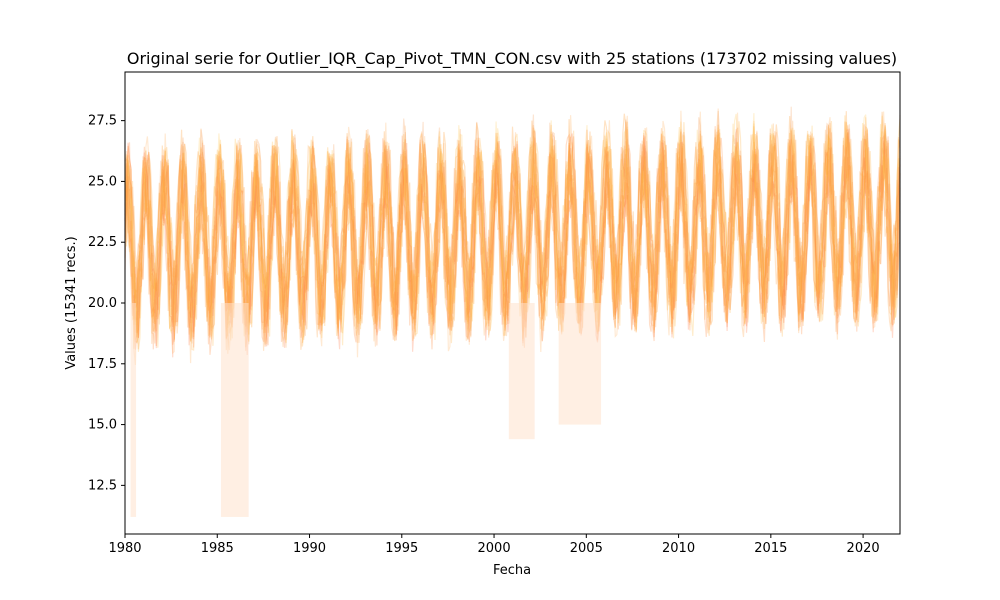 This screenshot has width=1000, height=600. What do you see at coordinates (102, 425) in the screenshot?
I see `y-tick-label: 15.0` at bounding box center [102, 425].